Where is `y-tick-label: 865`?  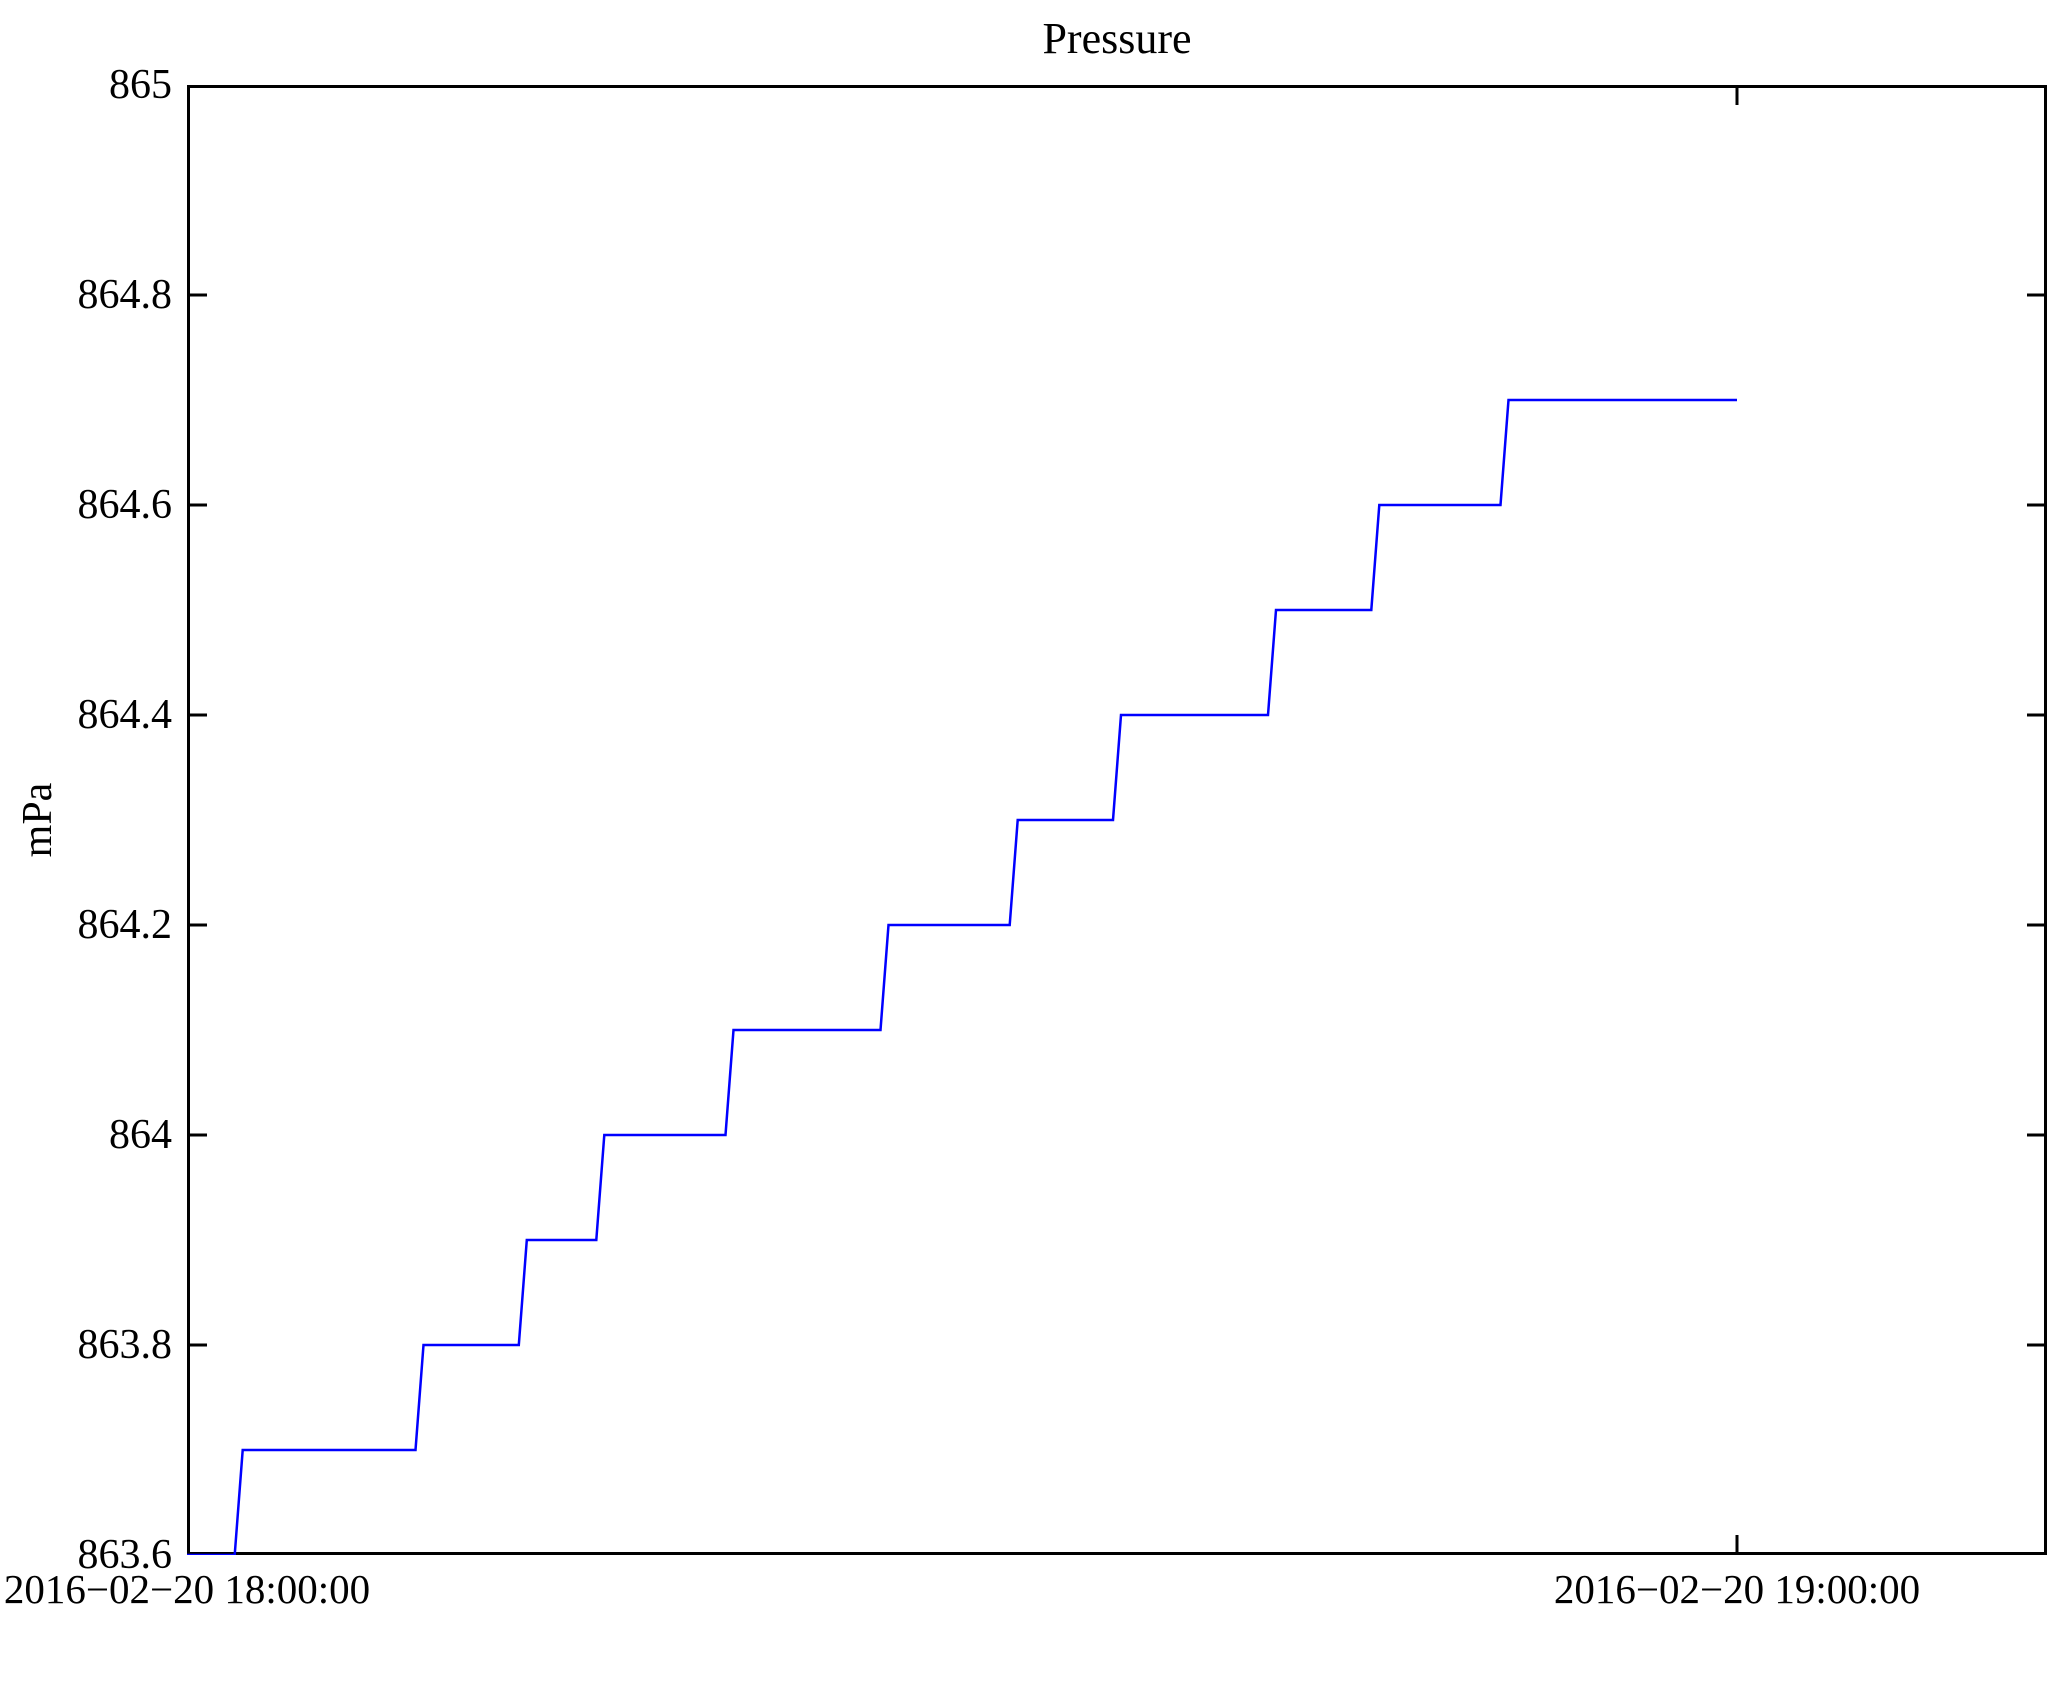 y-tick-label: 865 is located at coordinates (140, 85).